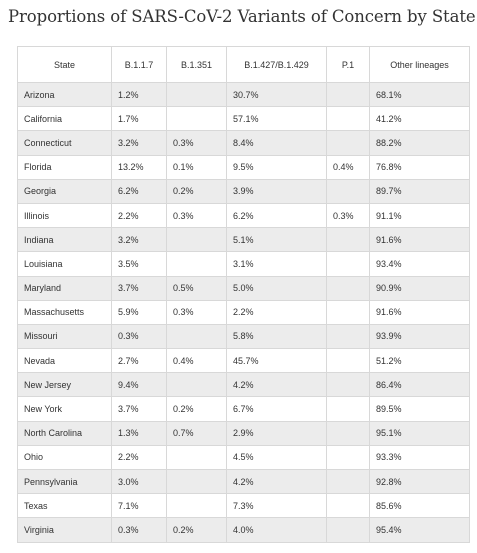  Describe the element at coordinates (64, 215) in the screenshot. I see `cell-state: Illinois` at that location.